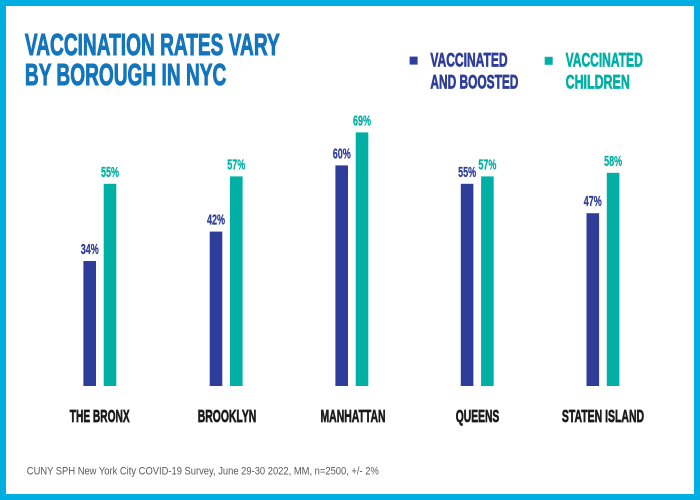 This screenshot has width=700, height=500. What do you see at coordinates (227, 416) in the screenshot?
I see `svg-text: BROOKLYN` at bounding box center [227, 416].